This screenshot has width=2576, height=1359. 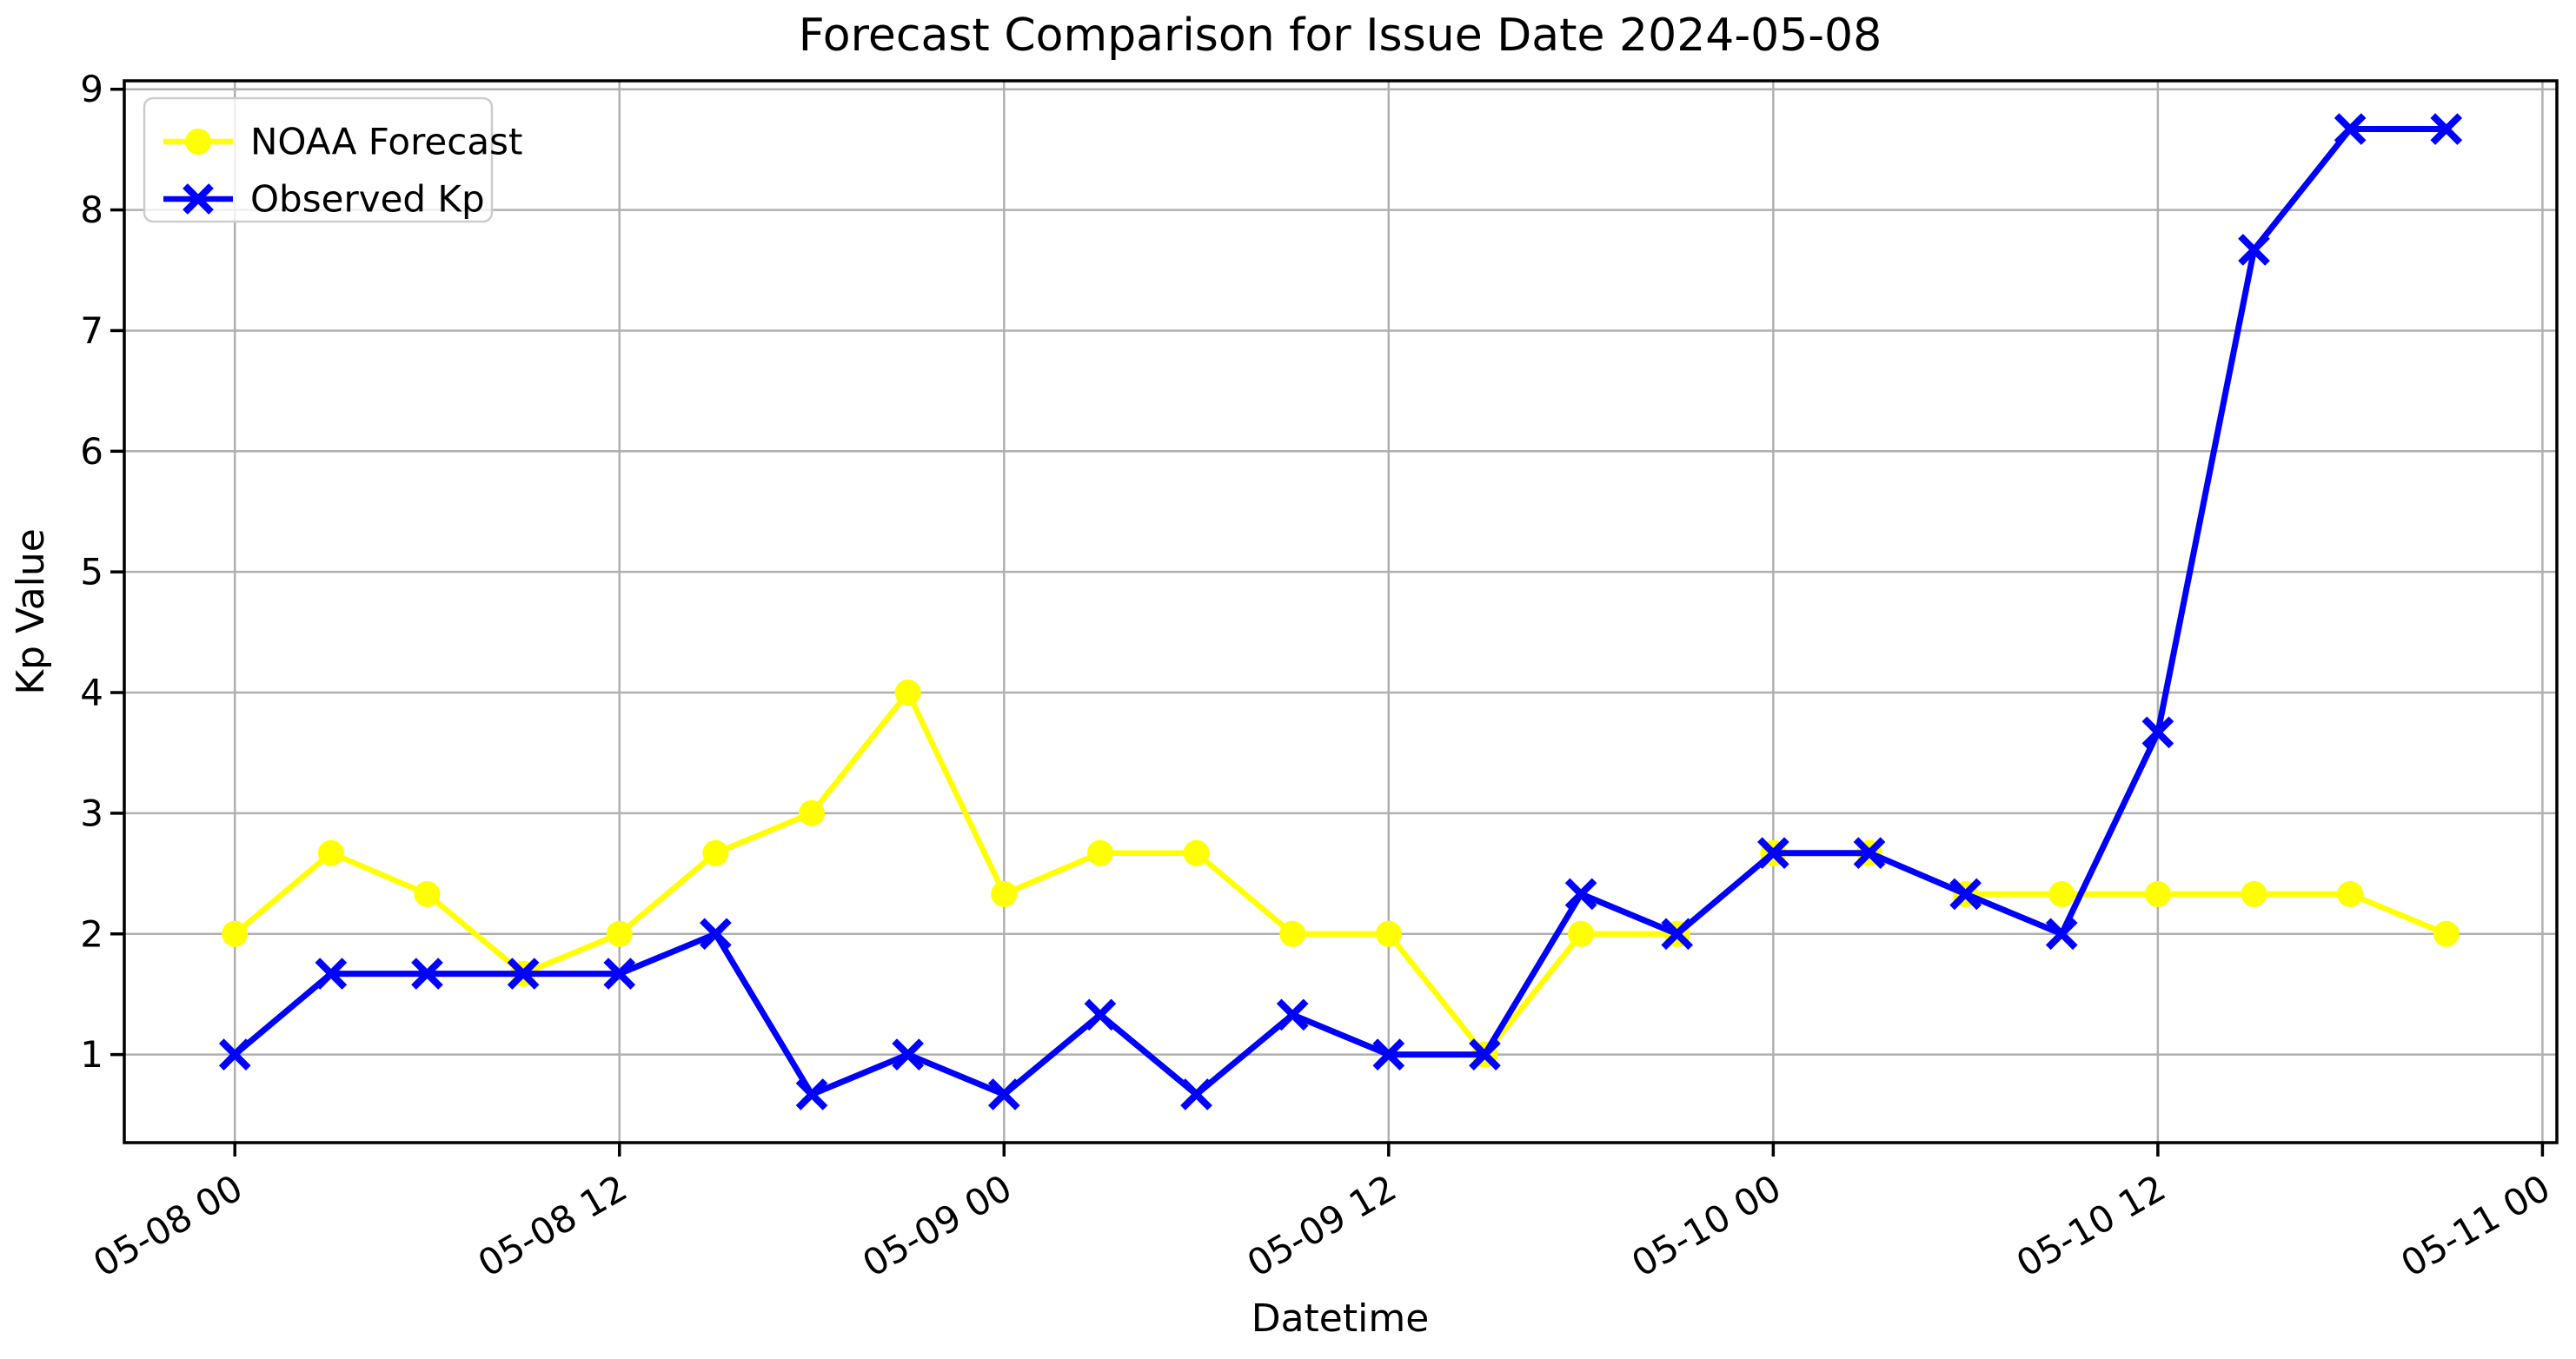 I want to click on legend: NOAA Forecast Observed Kp, so click(x=332, y=159).